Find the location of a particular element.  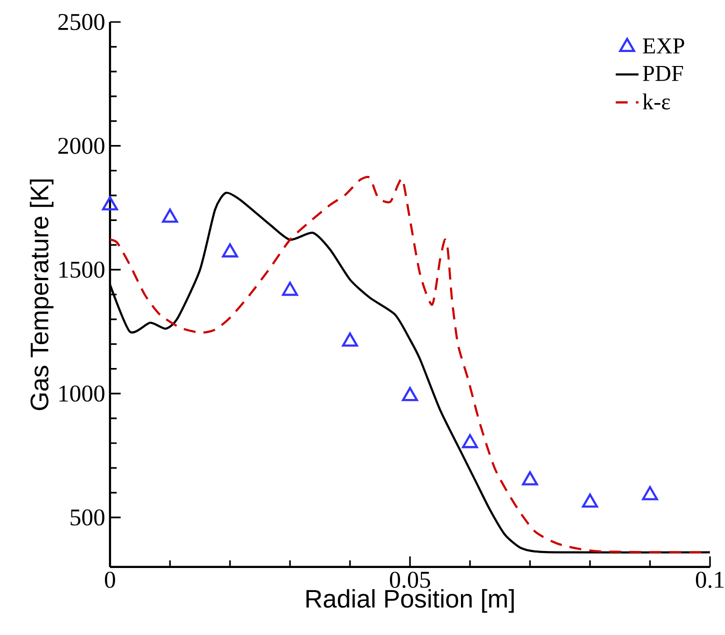

legend-label: EXP is located at coordinates (663, 46).